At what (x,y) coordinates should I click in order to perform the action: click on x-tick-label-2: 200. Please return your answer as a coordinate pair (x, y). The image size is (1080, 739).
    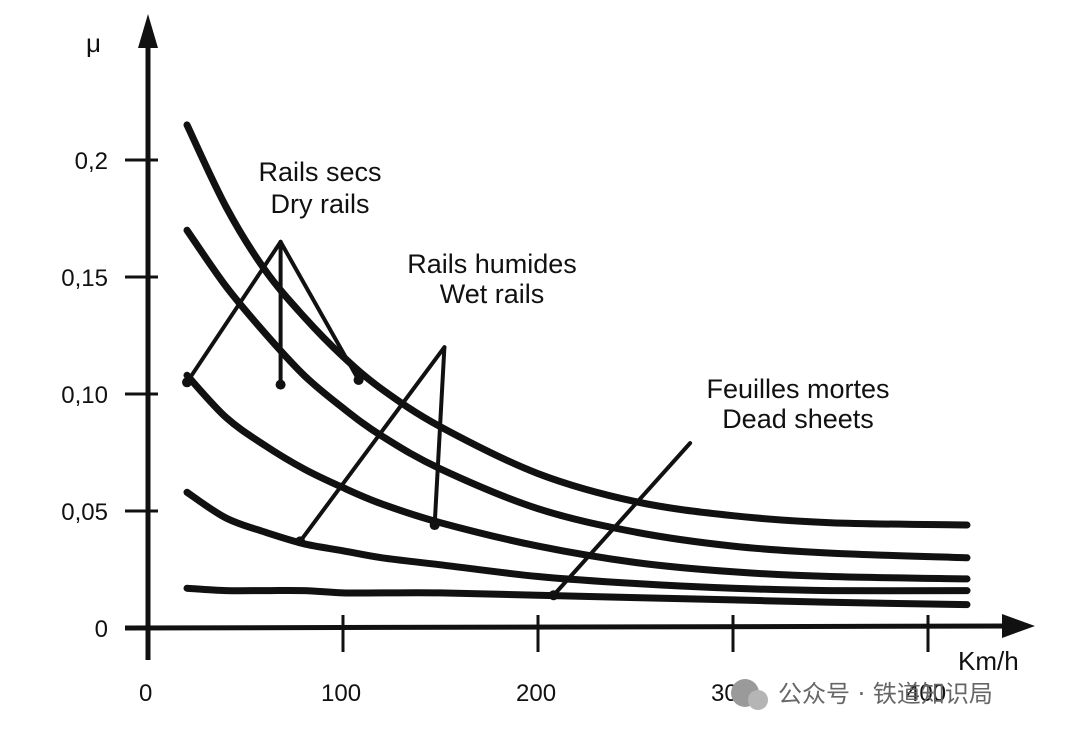
    Looking at the image, I should click on (536, 693).